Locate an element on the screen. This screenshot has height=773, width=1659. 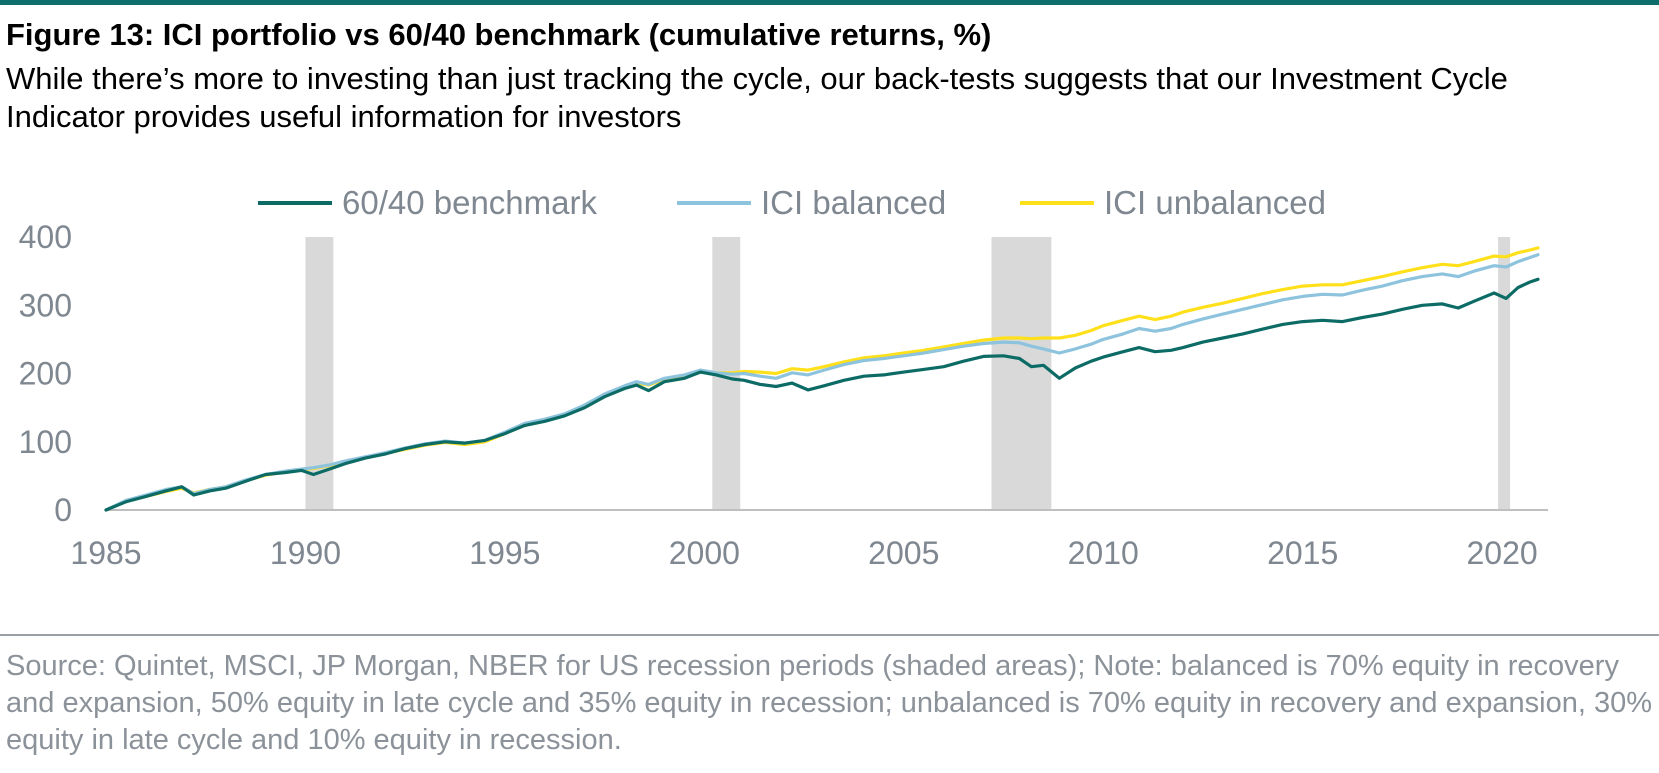
x-tick-label-2020: 2020 is located at coordinates (1502, 553).